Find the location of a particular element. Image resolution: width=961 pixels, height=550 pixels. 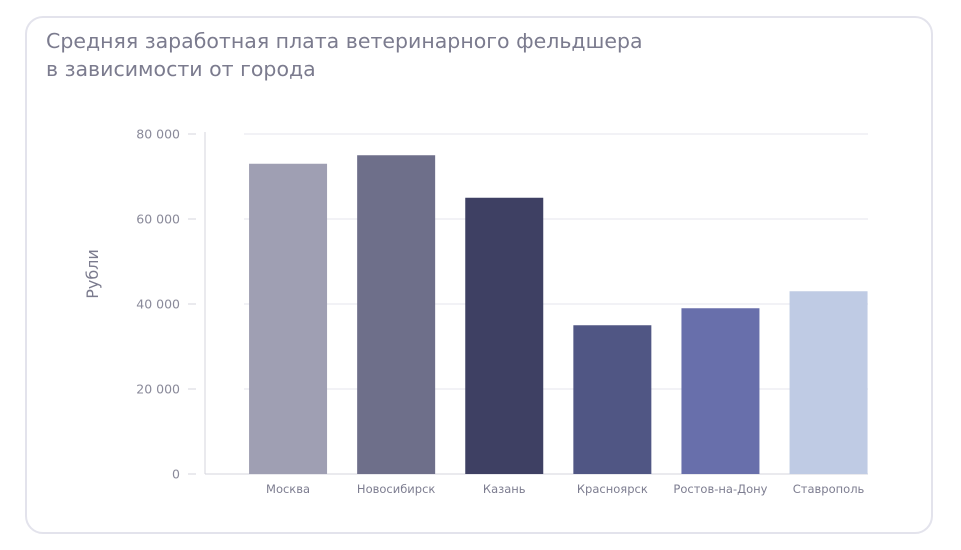

y-tick-label: 80 000 is located at coordinates (158, 134).